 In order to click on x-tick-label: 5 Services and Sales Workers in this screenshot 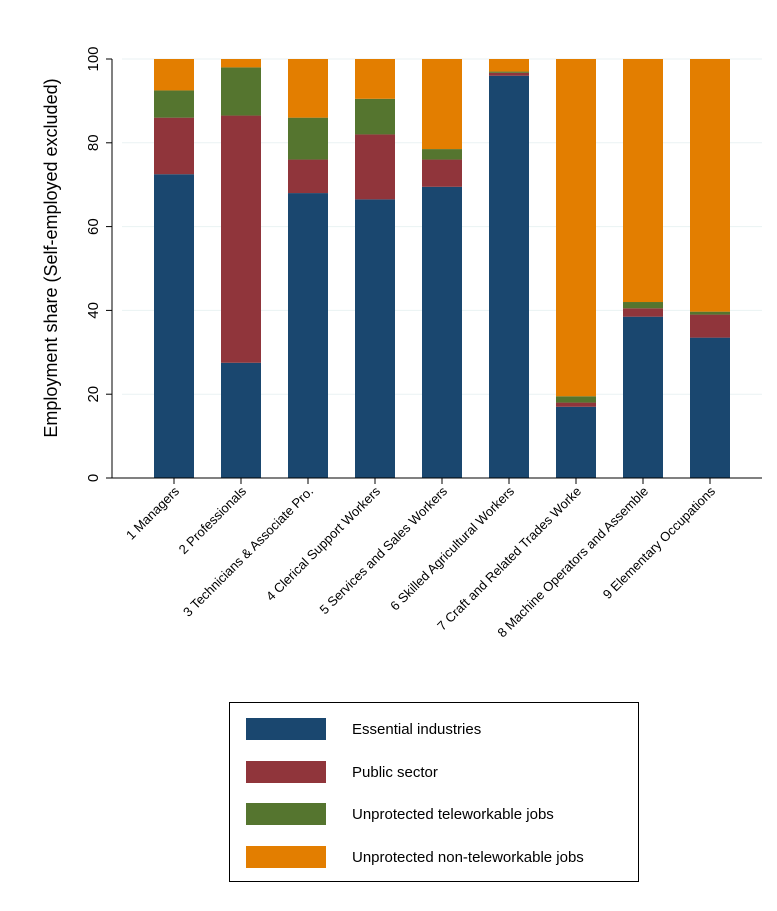, I will do `click(384, 550)`.